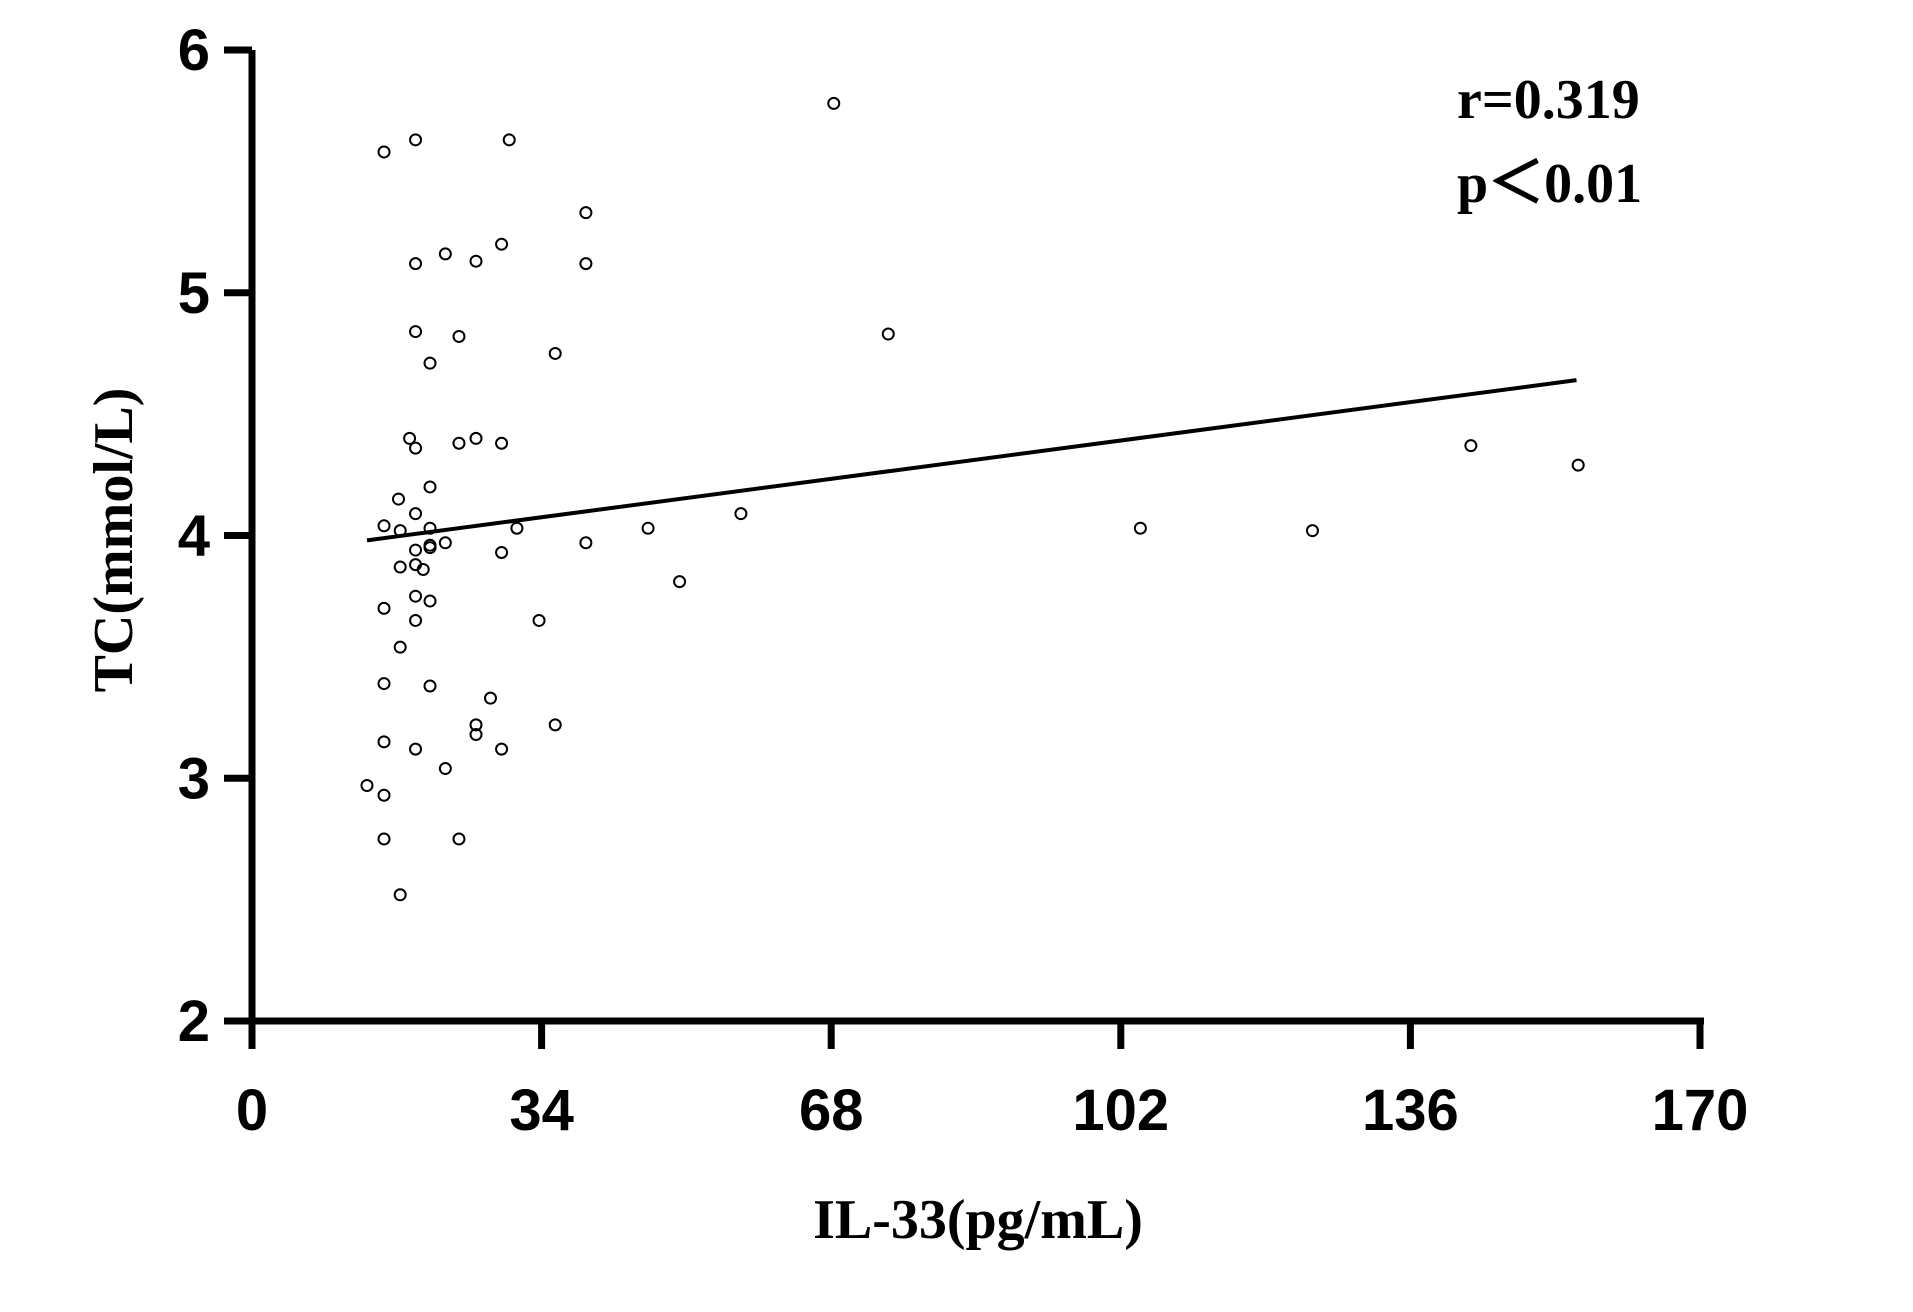 This screenshot has height=1312, width=1913. What do you see at coordinates (1700, 1110) in the screenshot?
I see `x-tick-label: 170` at bounding box center [1700, 1110].